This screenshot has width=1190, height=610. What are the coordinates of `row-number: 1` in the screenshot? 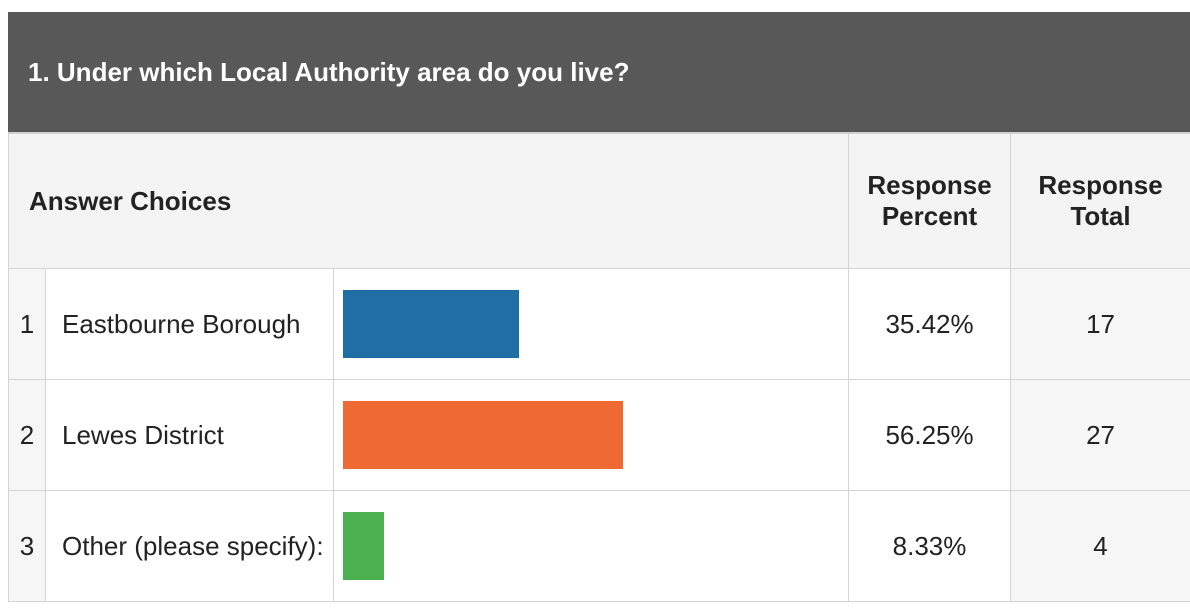 It's located at (27, 324).